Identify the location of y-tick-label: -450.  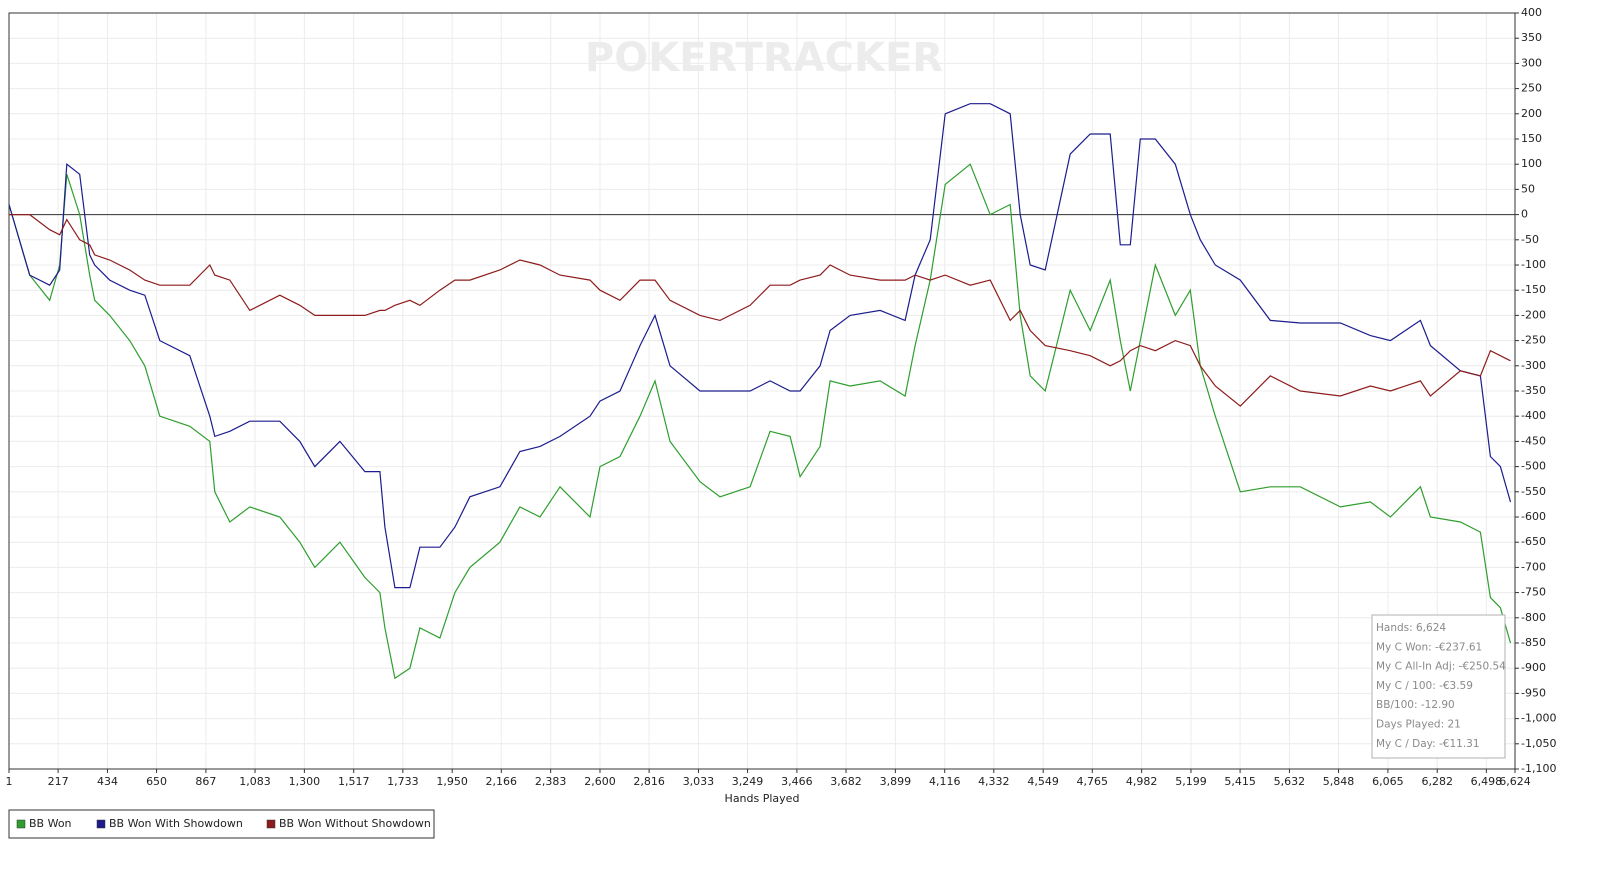
(1533, 440).